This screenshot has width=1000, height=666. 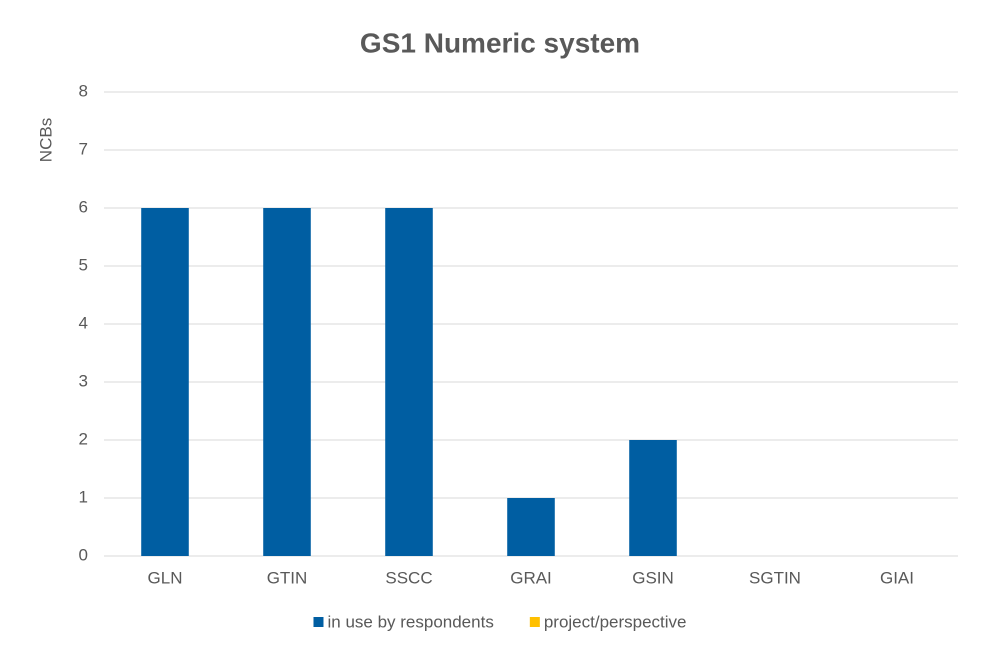 I want to click on legend-label: in use by respondents, so click(x=410, y=621).